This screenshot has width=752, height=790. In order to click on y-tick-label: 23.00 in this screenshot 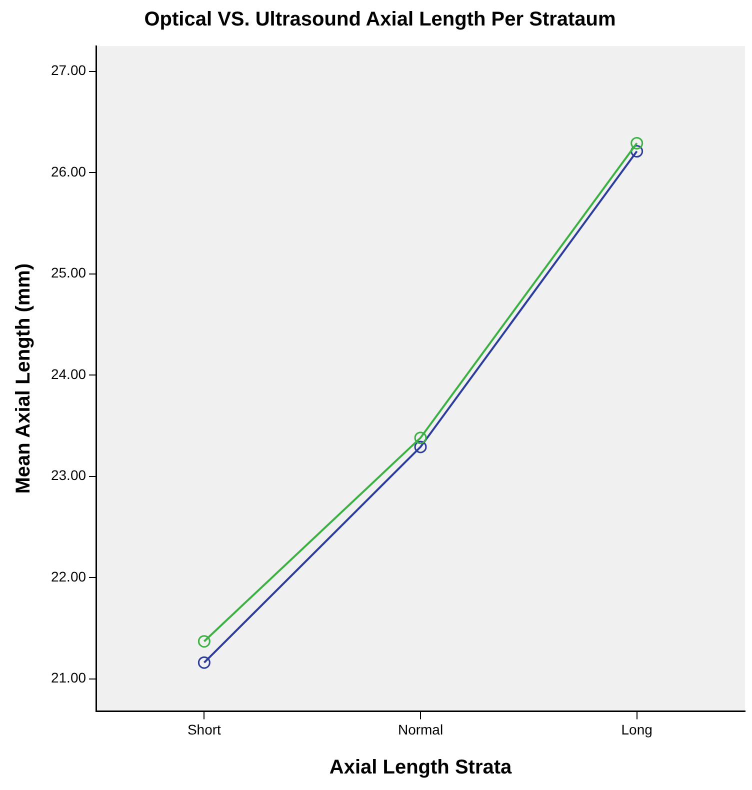, I will do `click(68, 475)`.